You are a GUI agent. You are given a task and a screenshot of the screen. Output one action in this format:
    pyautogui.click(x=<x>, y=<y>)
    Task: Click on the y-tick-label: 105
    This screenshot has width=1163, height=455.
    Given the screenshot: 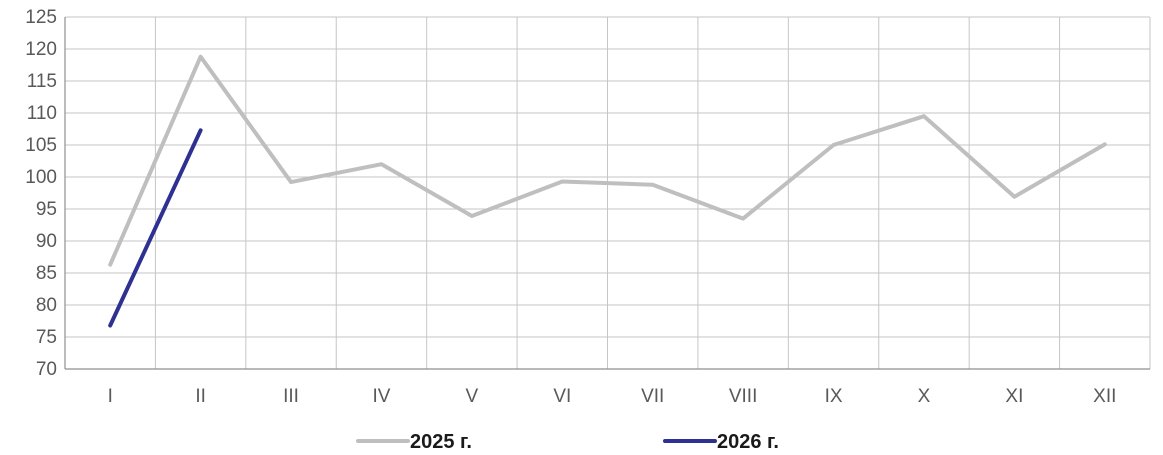 What is the action you would take?
    pyautogui.click(x=41, y=145)
    